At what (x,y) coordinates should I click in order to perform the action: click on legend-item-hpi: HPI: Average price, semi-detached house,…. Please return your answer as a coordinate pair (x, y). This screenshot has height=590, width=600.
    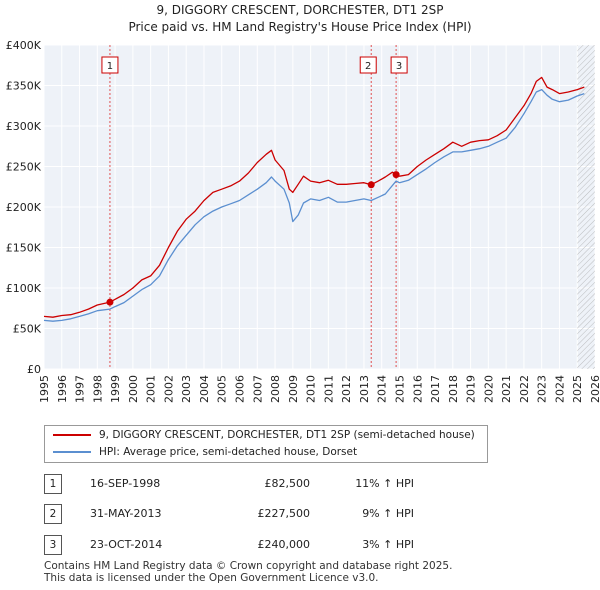
    Looking at the image, I should click on (205, 452).